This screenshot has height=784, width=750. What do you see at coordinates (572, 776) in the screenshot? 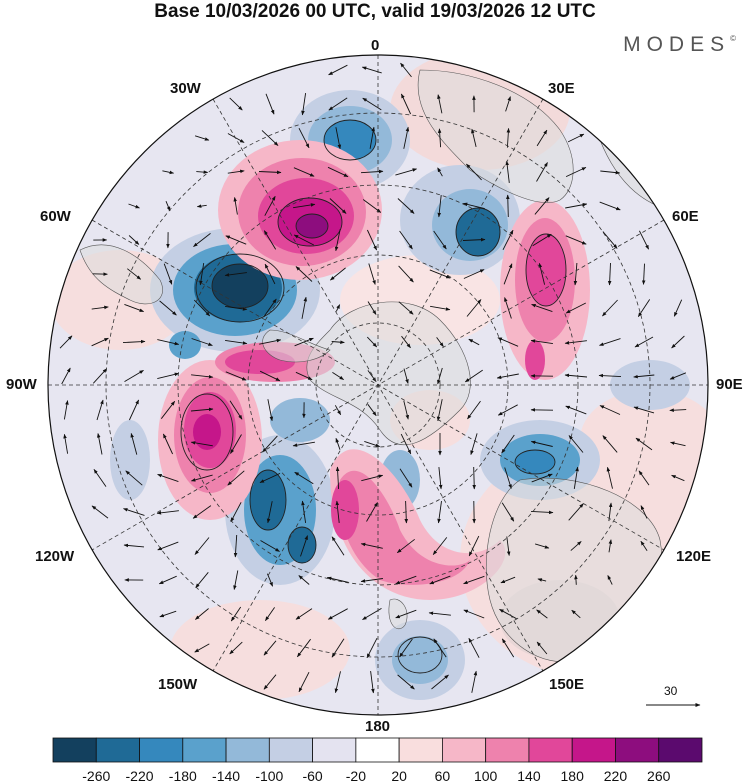
I see `colorbar-tick-label: 180` at bounding box center [572, 776].